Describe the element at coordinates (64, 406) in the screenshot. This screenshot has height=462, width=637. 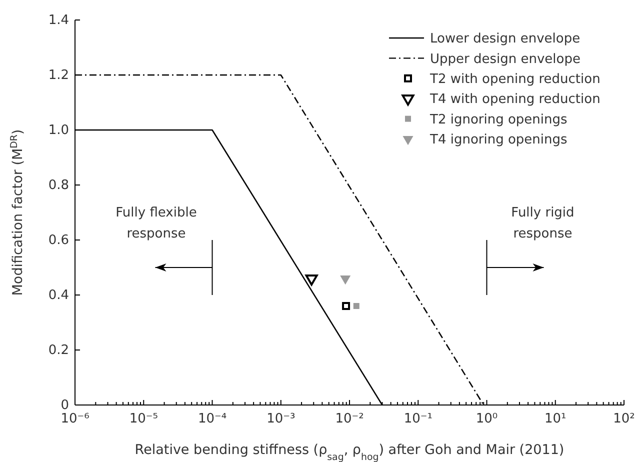
I see `y-tick-label: 0` at that location.